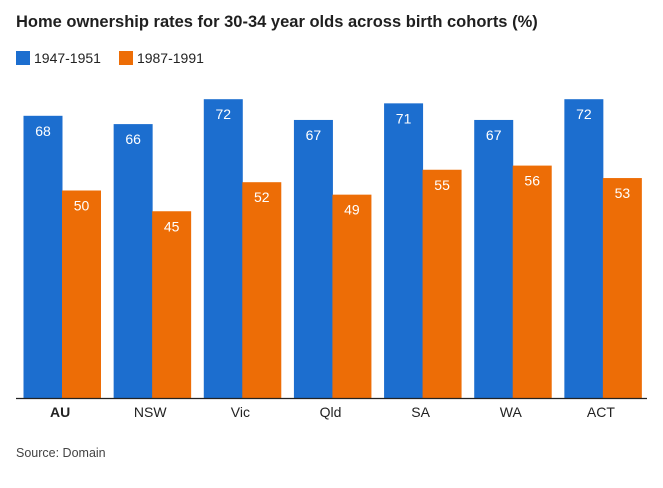  What do you see at coordinates (532, 181) in the screenshot?
I see `data-label-wa-1987-1991: 56` at bounding box center [532, 181].